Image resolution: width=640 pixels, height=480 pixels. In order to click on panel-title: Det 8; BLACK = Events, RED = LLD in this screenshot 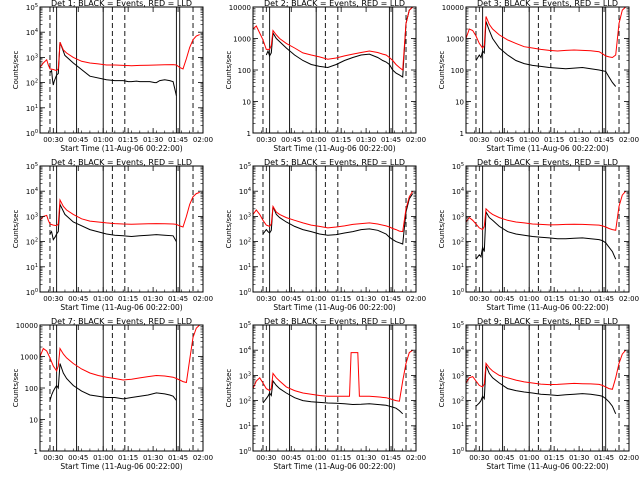, I will do `click(334, 321)`.